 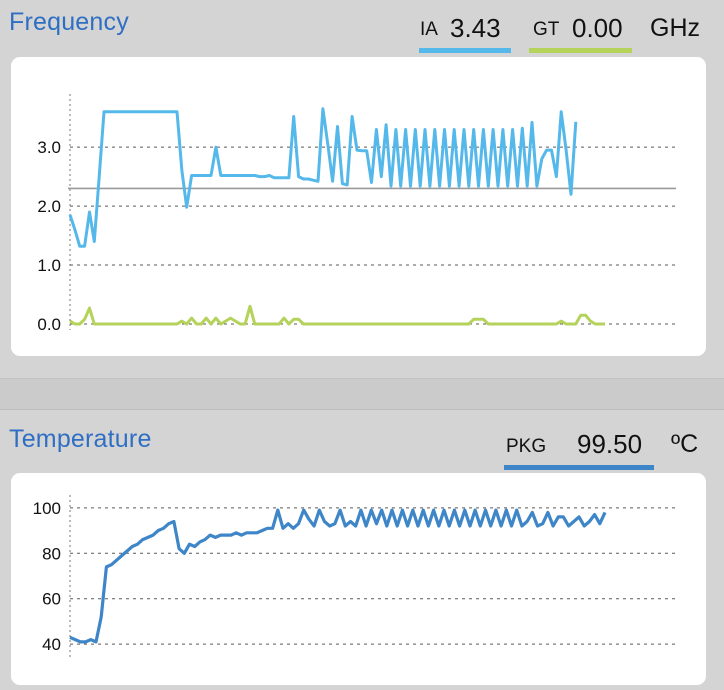 I want to click on y-tick-label: 100, so click(x=47, y=508).